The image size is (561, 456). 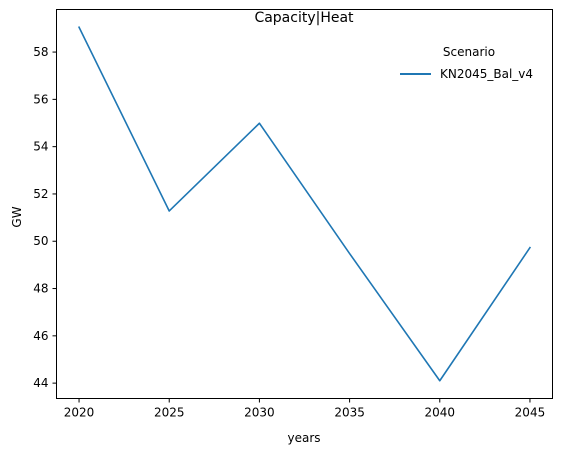 I want to click on x-tick-label: 2030, so click(x=259, y=413).